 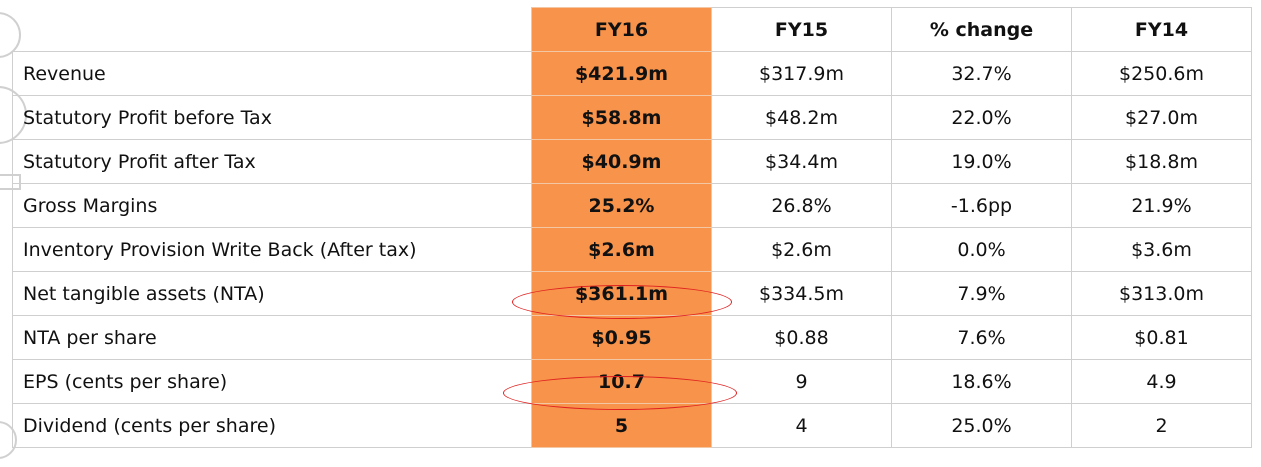 What do you see at coordinates (801, 161) in the screenshot?
I see `cell-fy15: $34.4m` at bounding box center [801, 161].